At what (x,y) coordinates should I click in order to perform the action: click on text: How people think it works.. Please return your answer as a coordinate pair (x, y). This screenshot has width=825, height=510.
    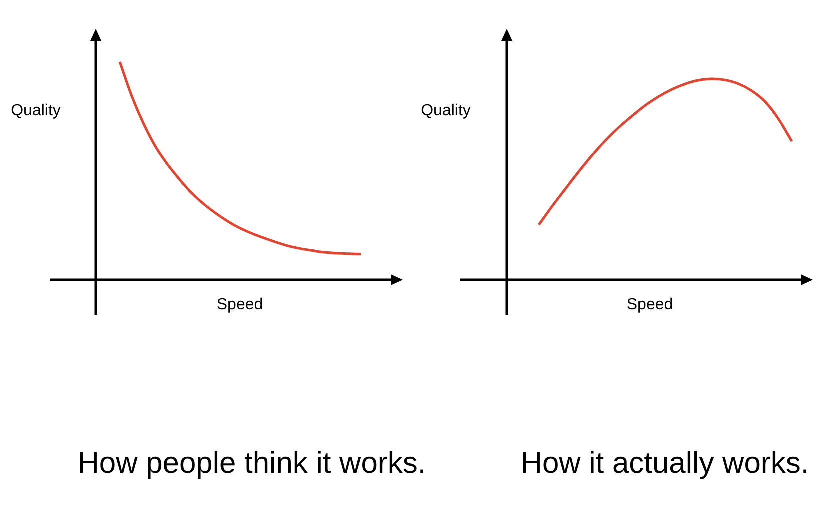
    Looking at the image, I should click on (252, 463).